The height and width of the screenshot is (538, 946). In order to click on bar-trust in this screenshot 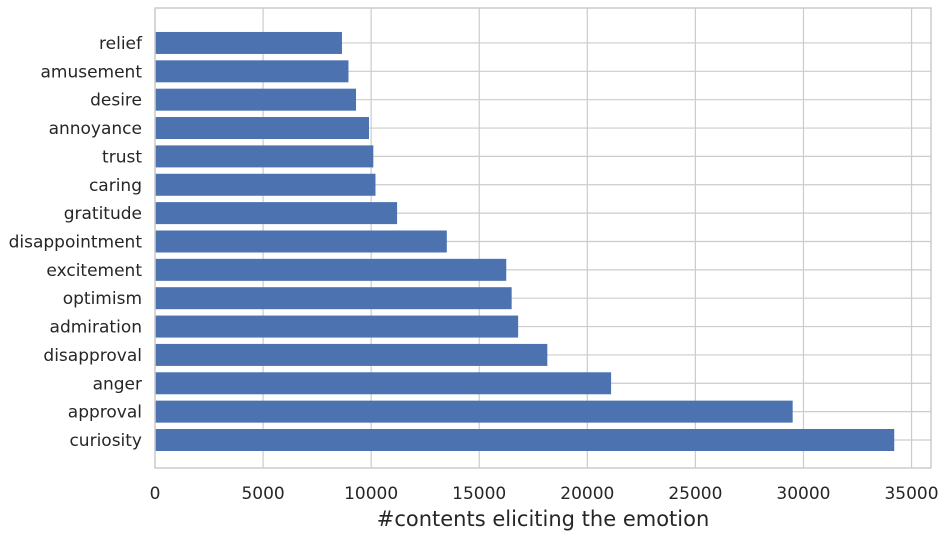, I will do `click(264, 156)`.